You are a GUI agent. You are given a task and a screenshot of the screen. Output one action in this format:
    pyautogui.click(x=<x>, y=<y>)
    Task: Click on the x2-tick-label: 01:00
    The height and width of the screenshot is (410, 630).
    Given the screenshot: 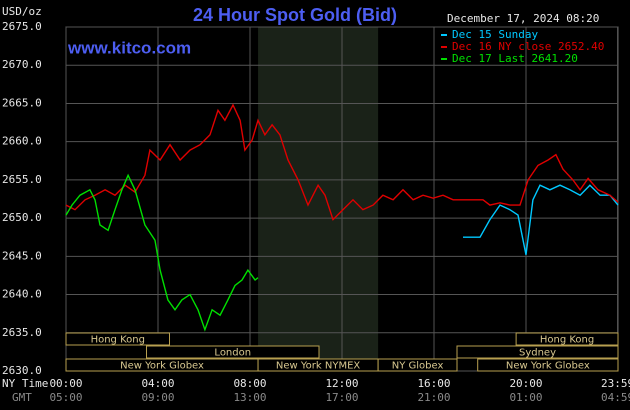 What is the action you would take?
    pyautogui.click(x=525, y=397)
    